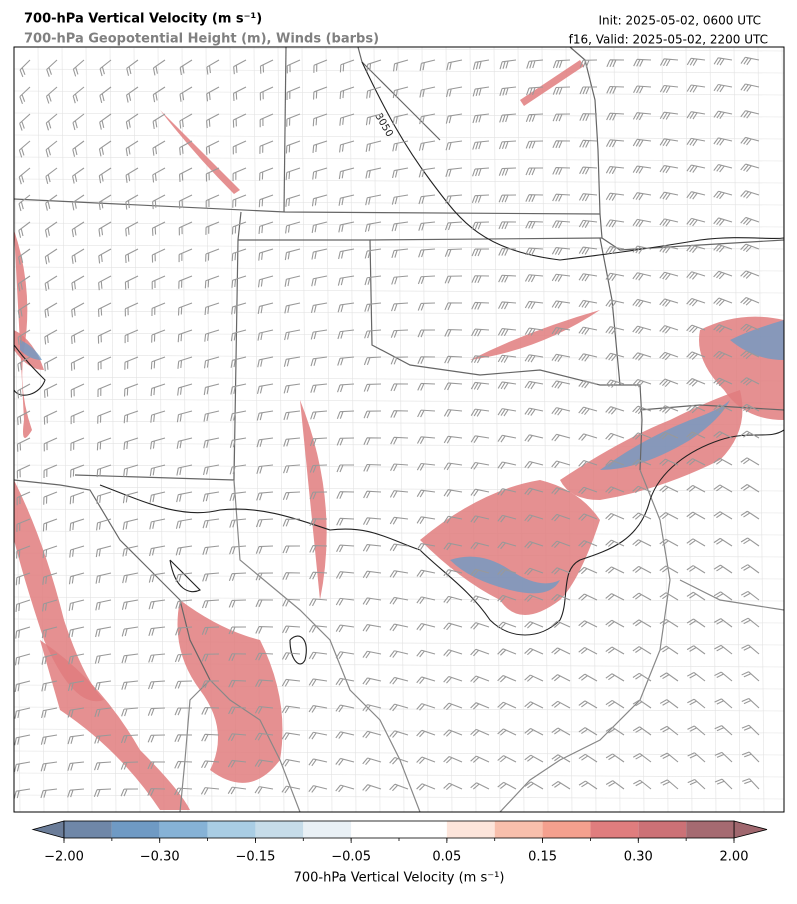  Describe the element at coordinates (399, 878) in the screenshot. I see `colorbar-label: 700-hPa Vertical Velocity (m s⁻¹)` at that location.